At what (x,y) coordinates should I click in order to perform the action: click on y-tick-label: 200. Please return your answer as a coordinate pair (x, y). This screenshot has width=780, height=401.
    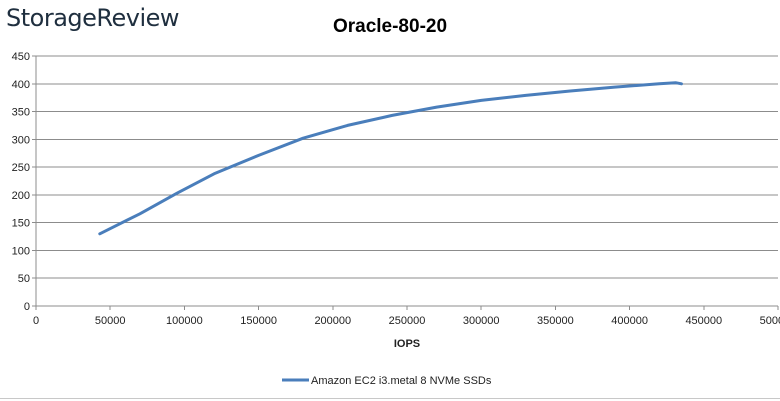
    Looking at the image, I should click on (21, 196).